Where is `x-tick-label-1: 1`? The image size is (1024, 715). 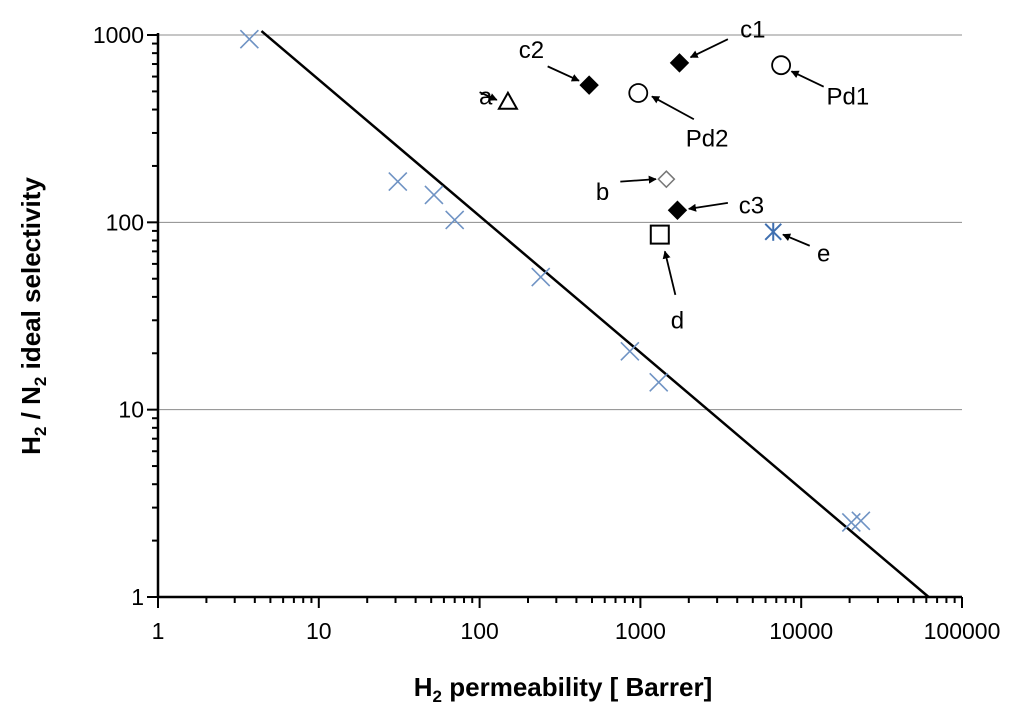 x-tick-label-1: 1 is located at coordinates (158, 631).